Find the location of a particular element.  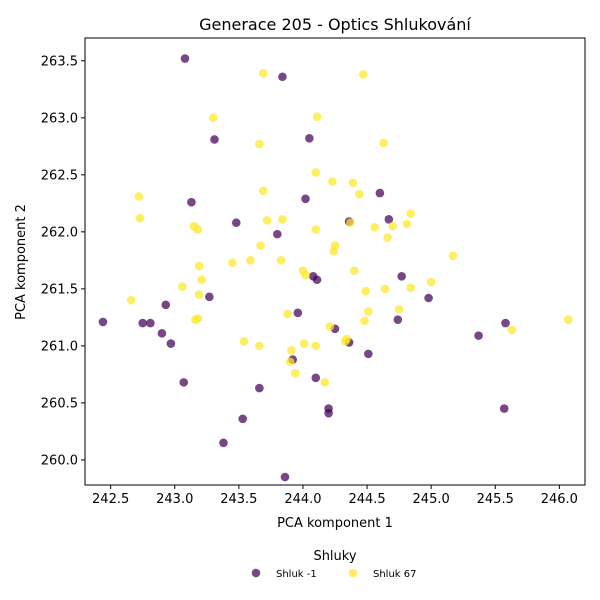

x-tick-label: 246.0 is located at coordinates (559, 499).